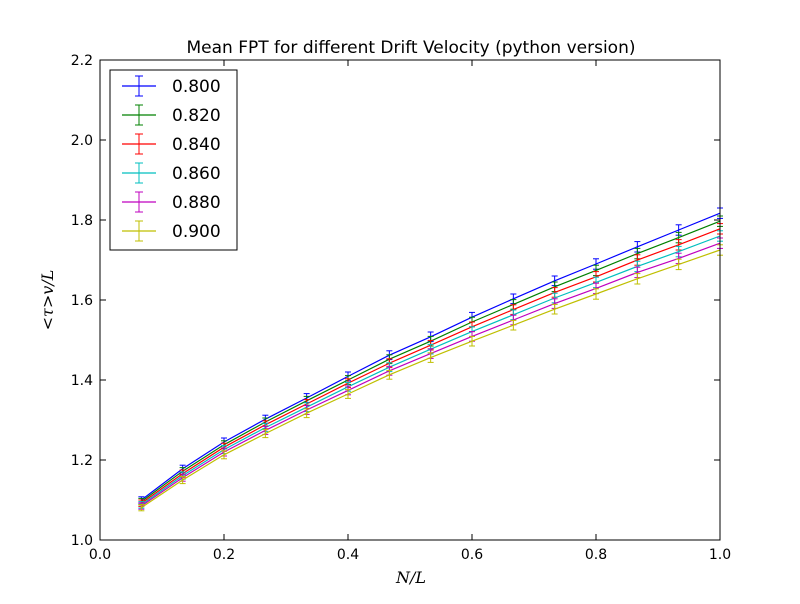  Describe the element at coordinates (100, 555) in the screenshot. I see `x-tick-label: 0.0` at that location.